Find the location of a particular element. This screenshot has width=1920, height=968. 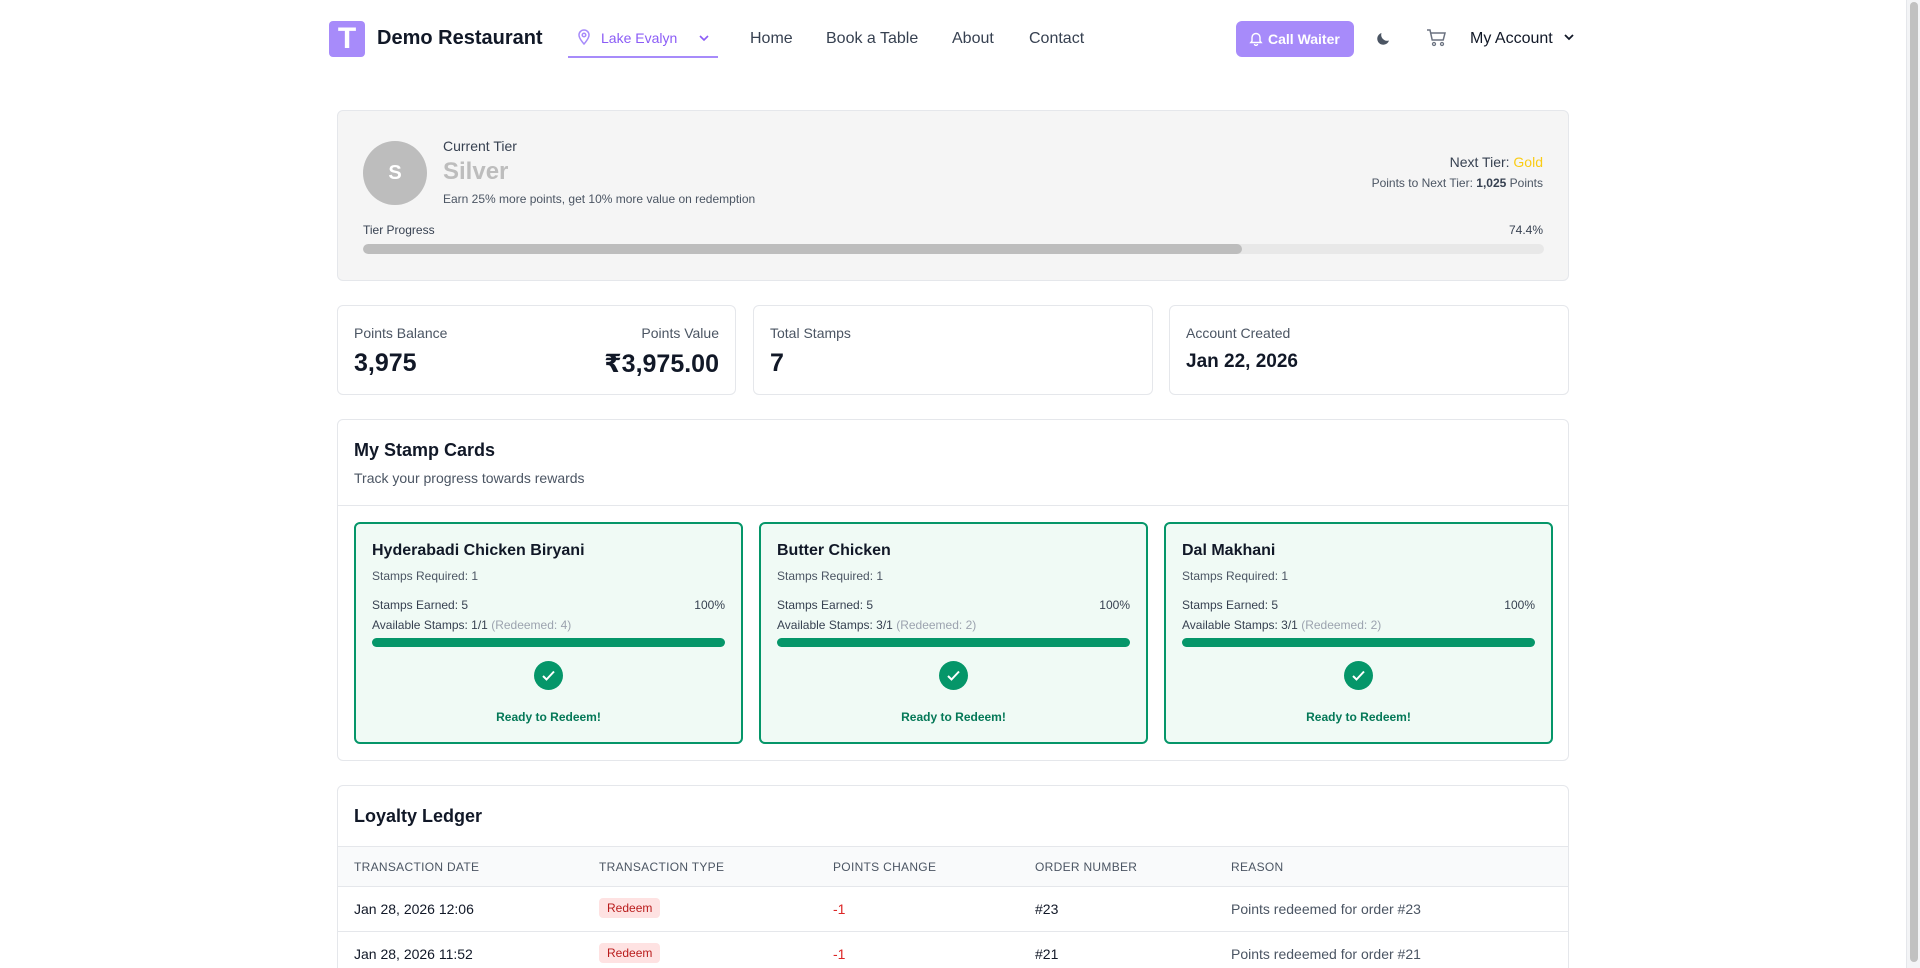

col-order-number: ORDER NUMBER is located at coordinates (1086, 867).